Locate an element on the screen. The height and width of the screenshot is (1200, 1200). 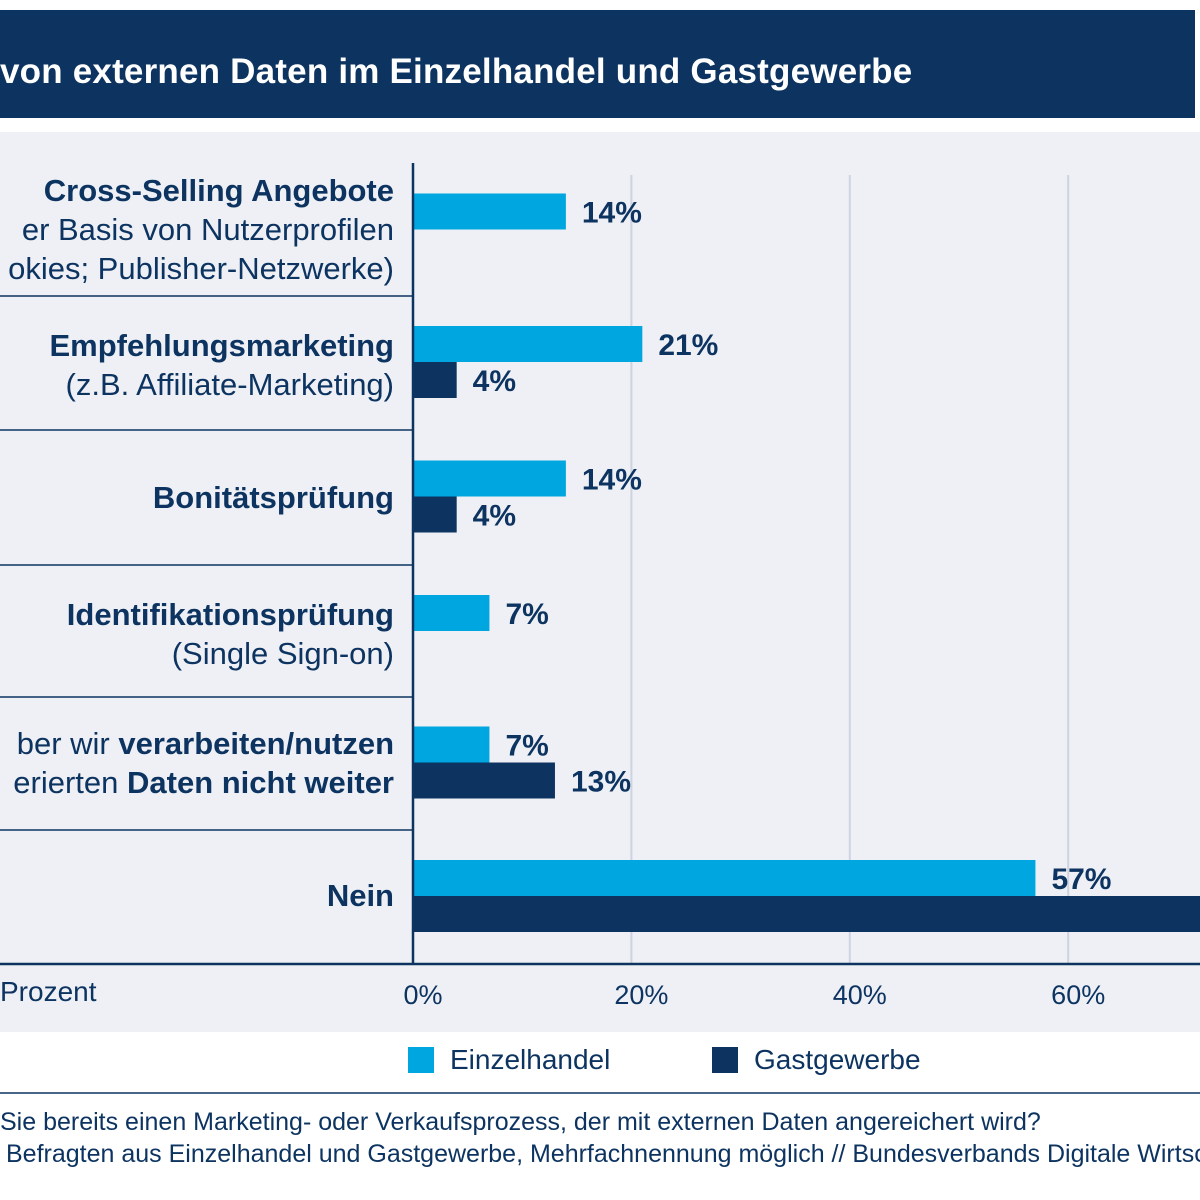
category-label-3-line-1: (Single Sign-on) is located at coordinates (283, 653).